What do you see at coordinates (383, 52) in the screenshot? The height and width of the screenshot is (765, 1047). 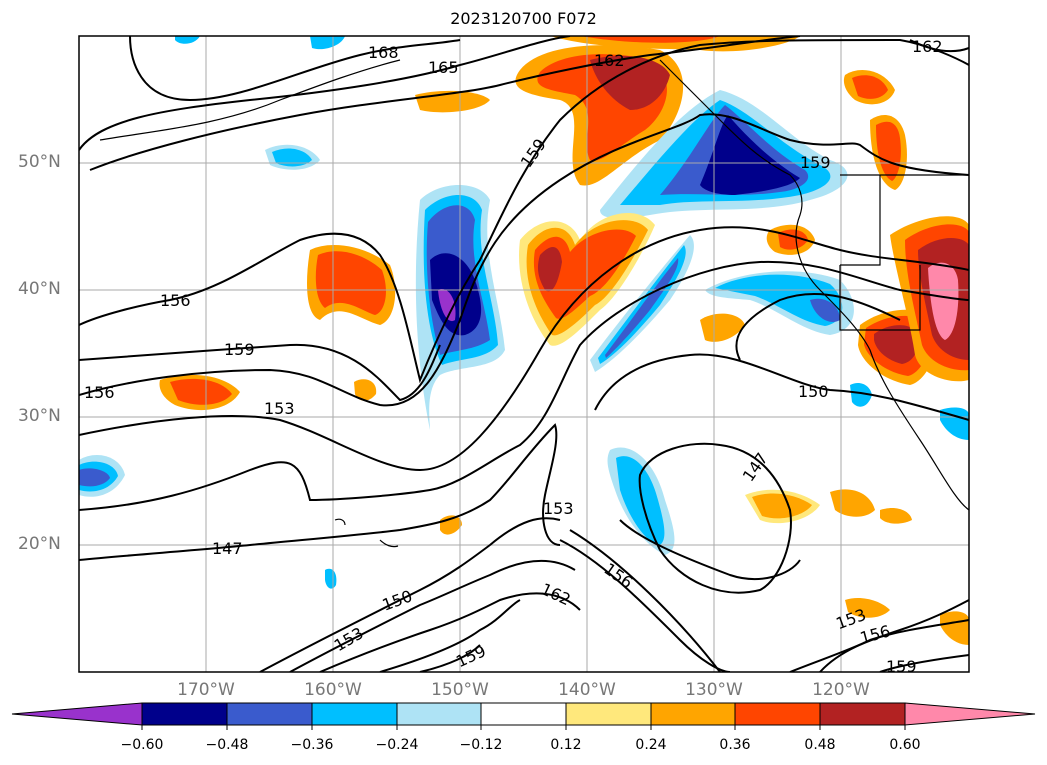 I see `contour-label: 168` at bounding box center [383, 52].